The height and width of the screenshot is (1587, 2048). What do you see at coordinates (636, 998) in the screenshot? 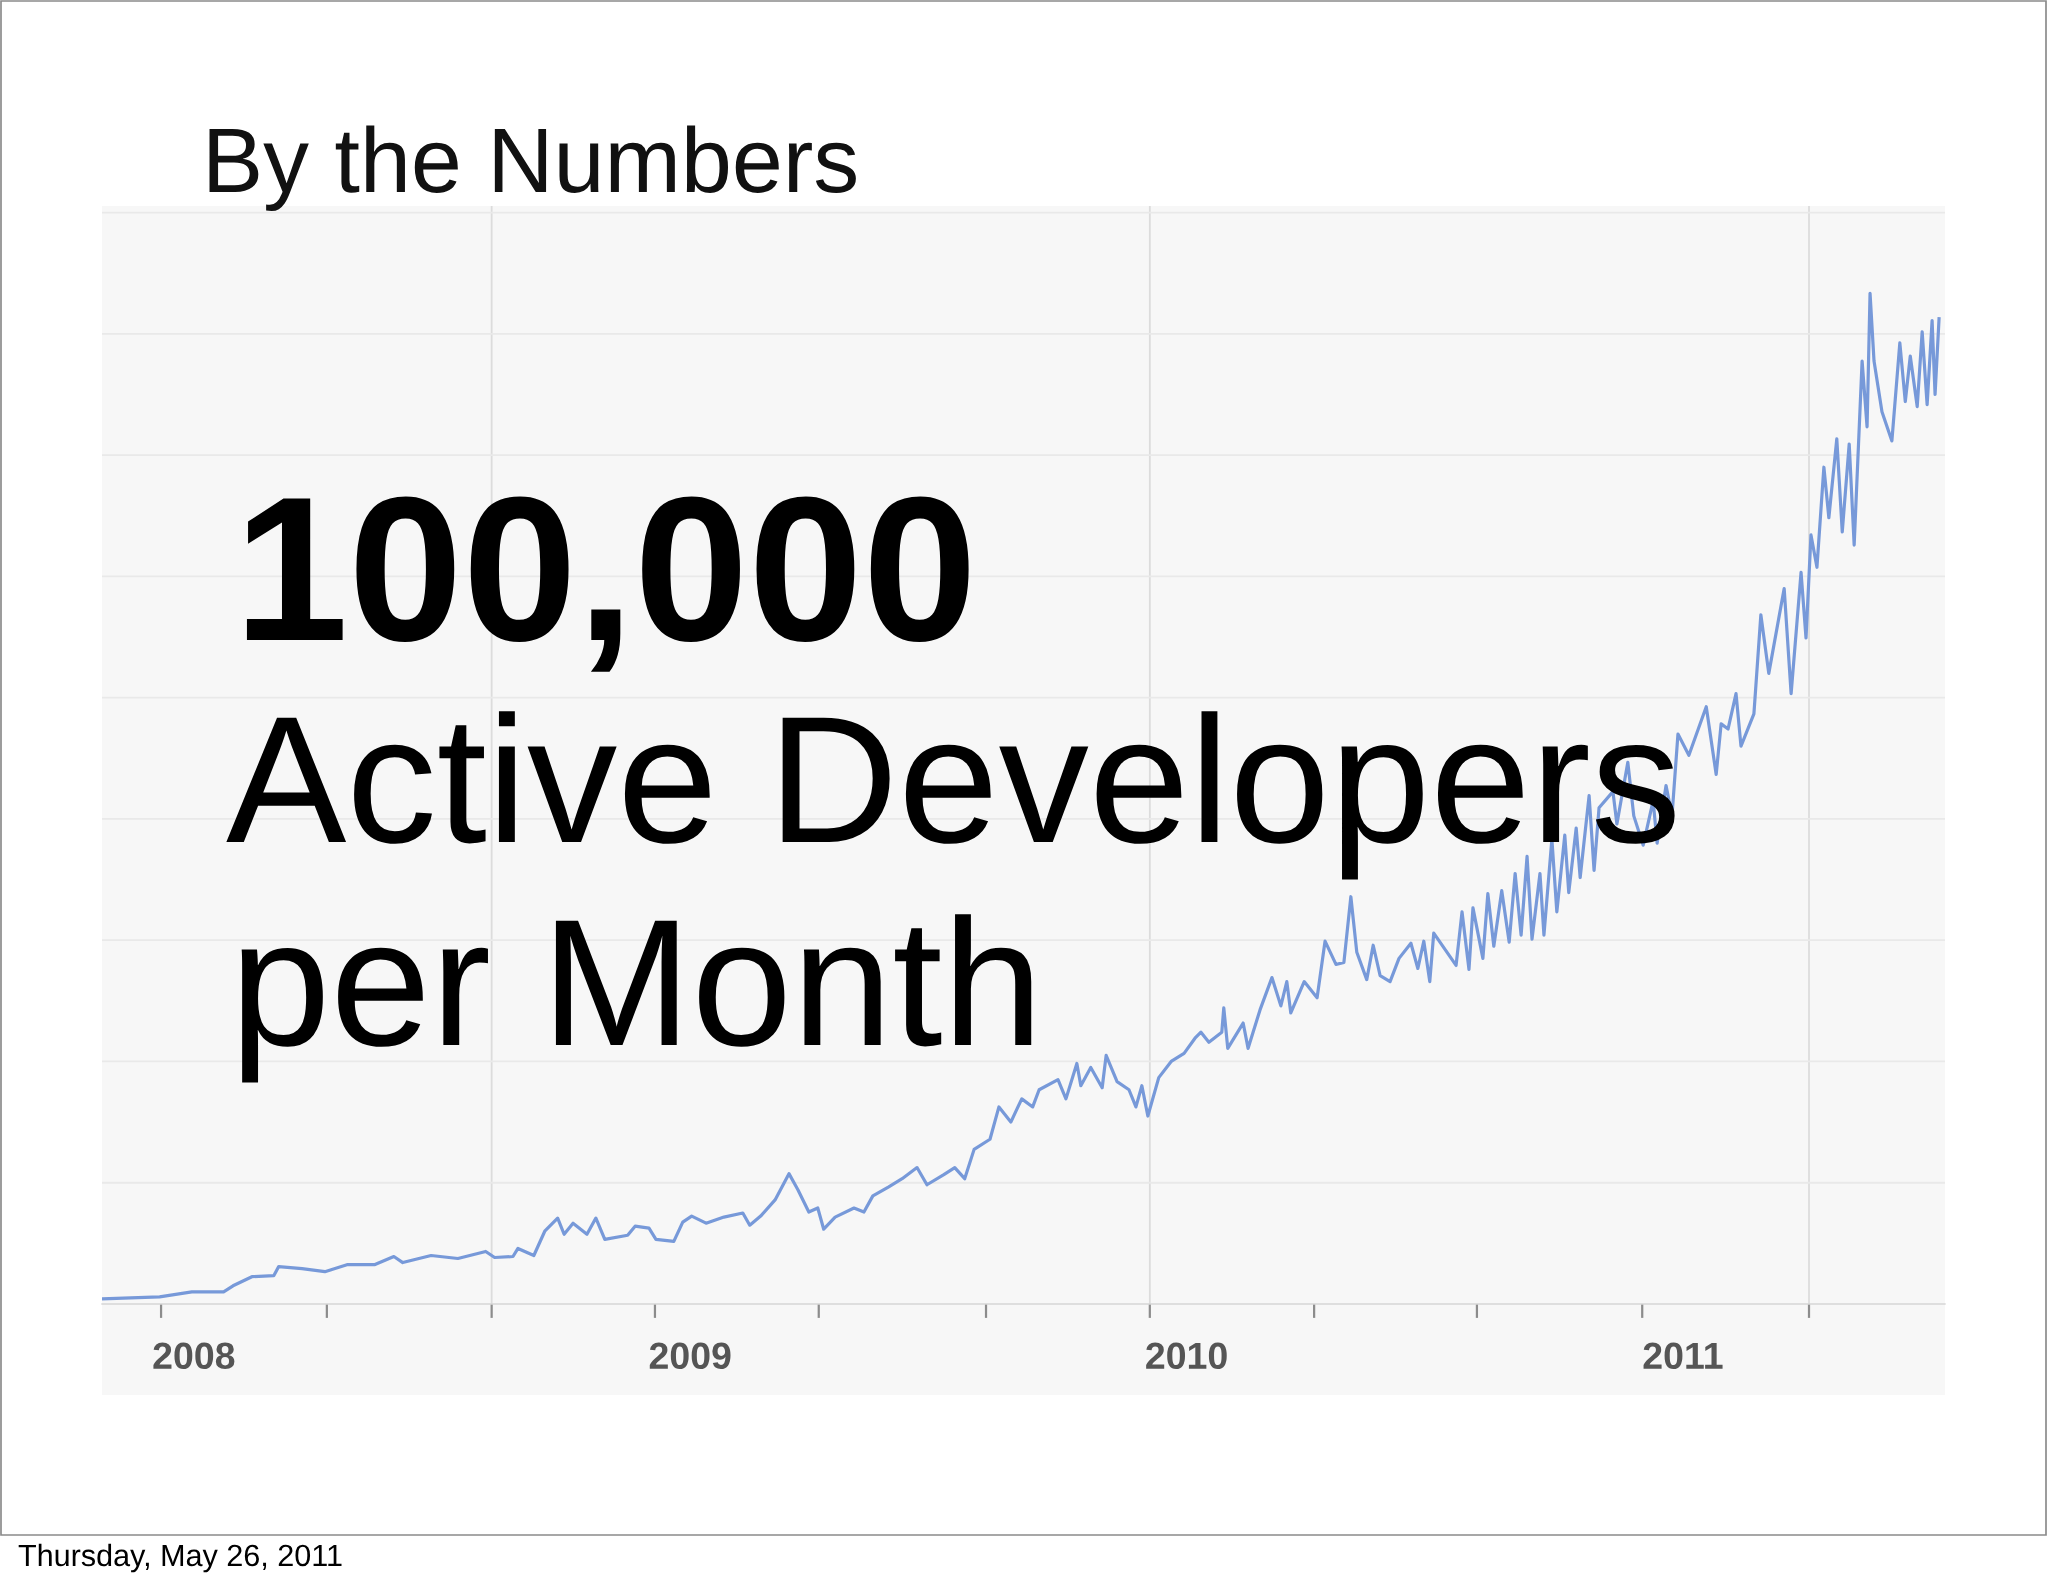
I see `annotation: per Month` at bounding box center [636, 998].